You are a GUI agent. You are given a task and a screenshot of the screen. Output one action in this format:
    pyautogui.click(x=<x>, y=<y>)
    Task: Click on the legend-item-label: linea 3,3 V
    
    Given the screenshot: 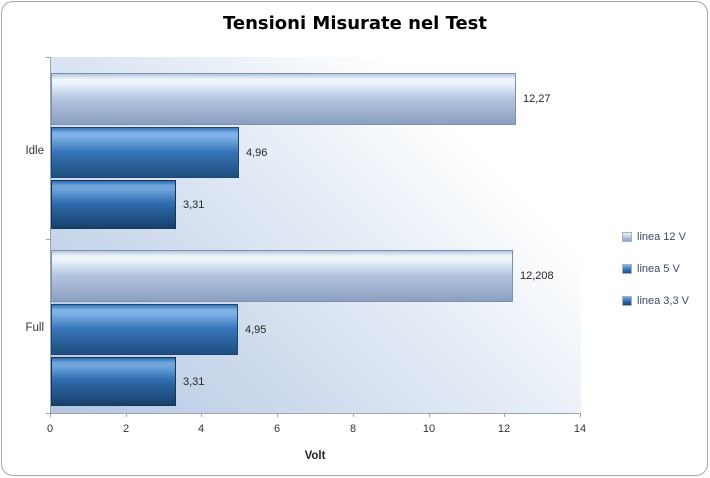 What is the action you would take?
    pyautogui.click(x=663, y=301)
    